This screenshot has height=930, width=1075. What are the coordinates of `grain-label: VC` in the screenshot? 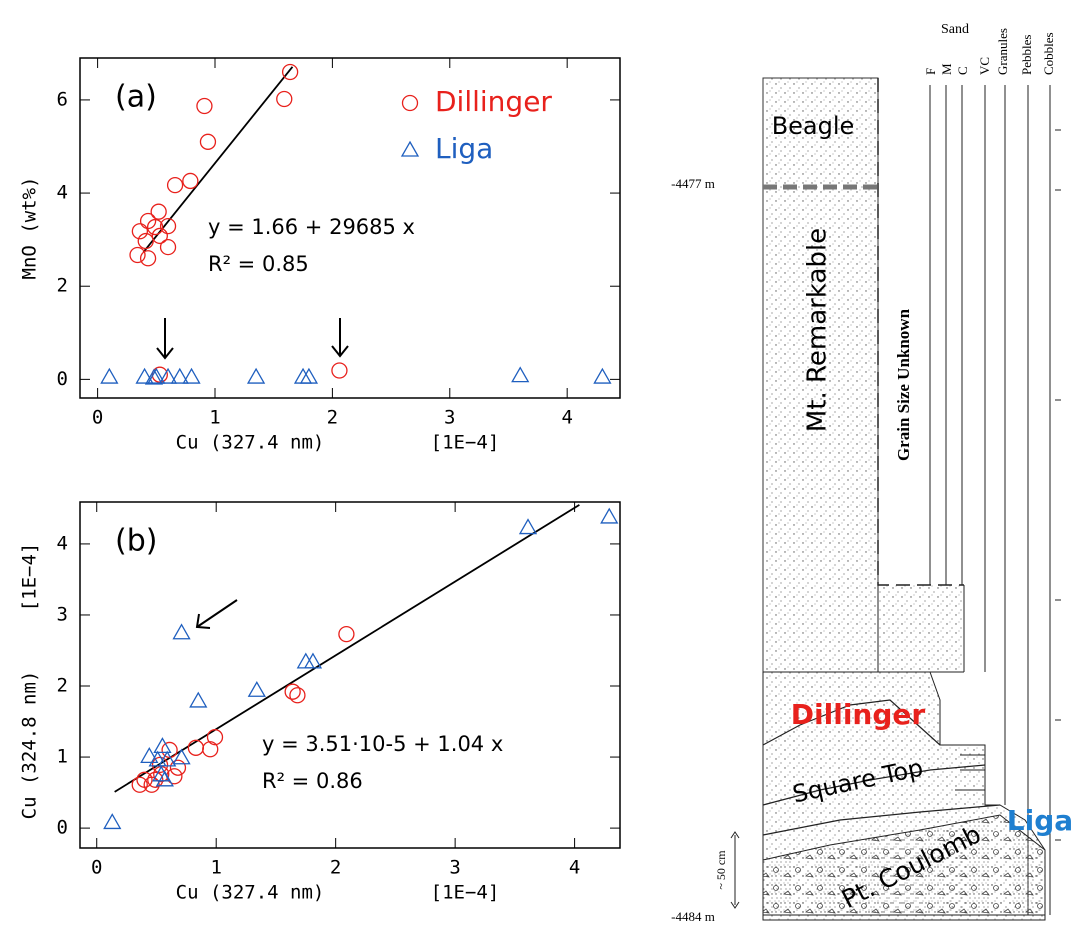 It's located at (984, 66).